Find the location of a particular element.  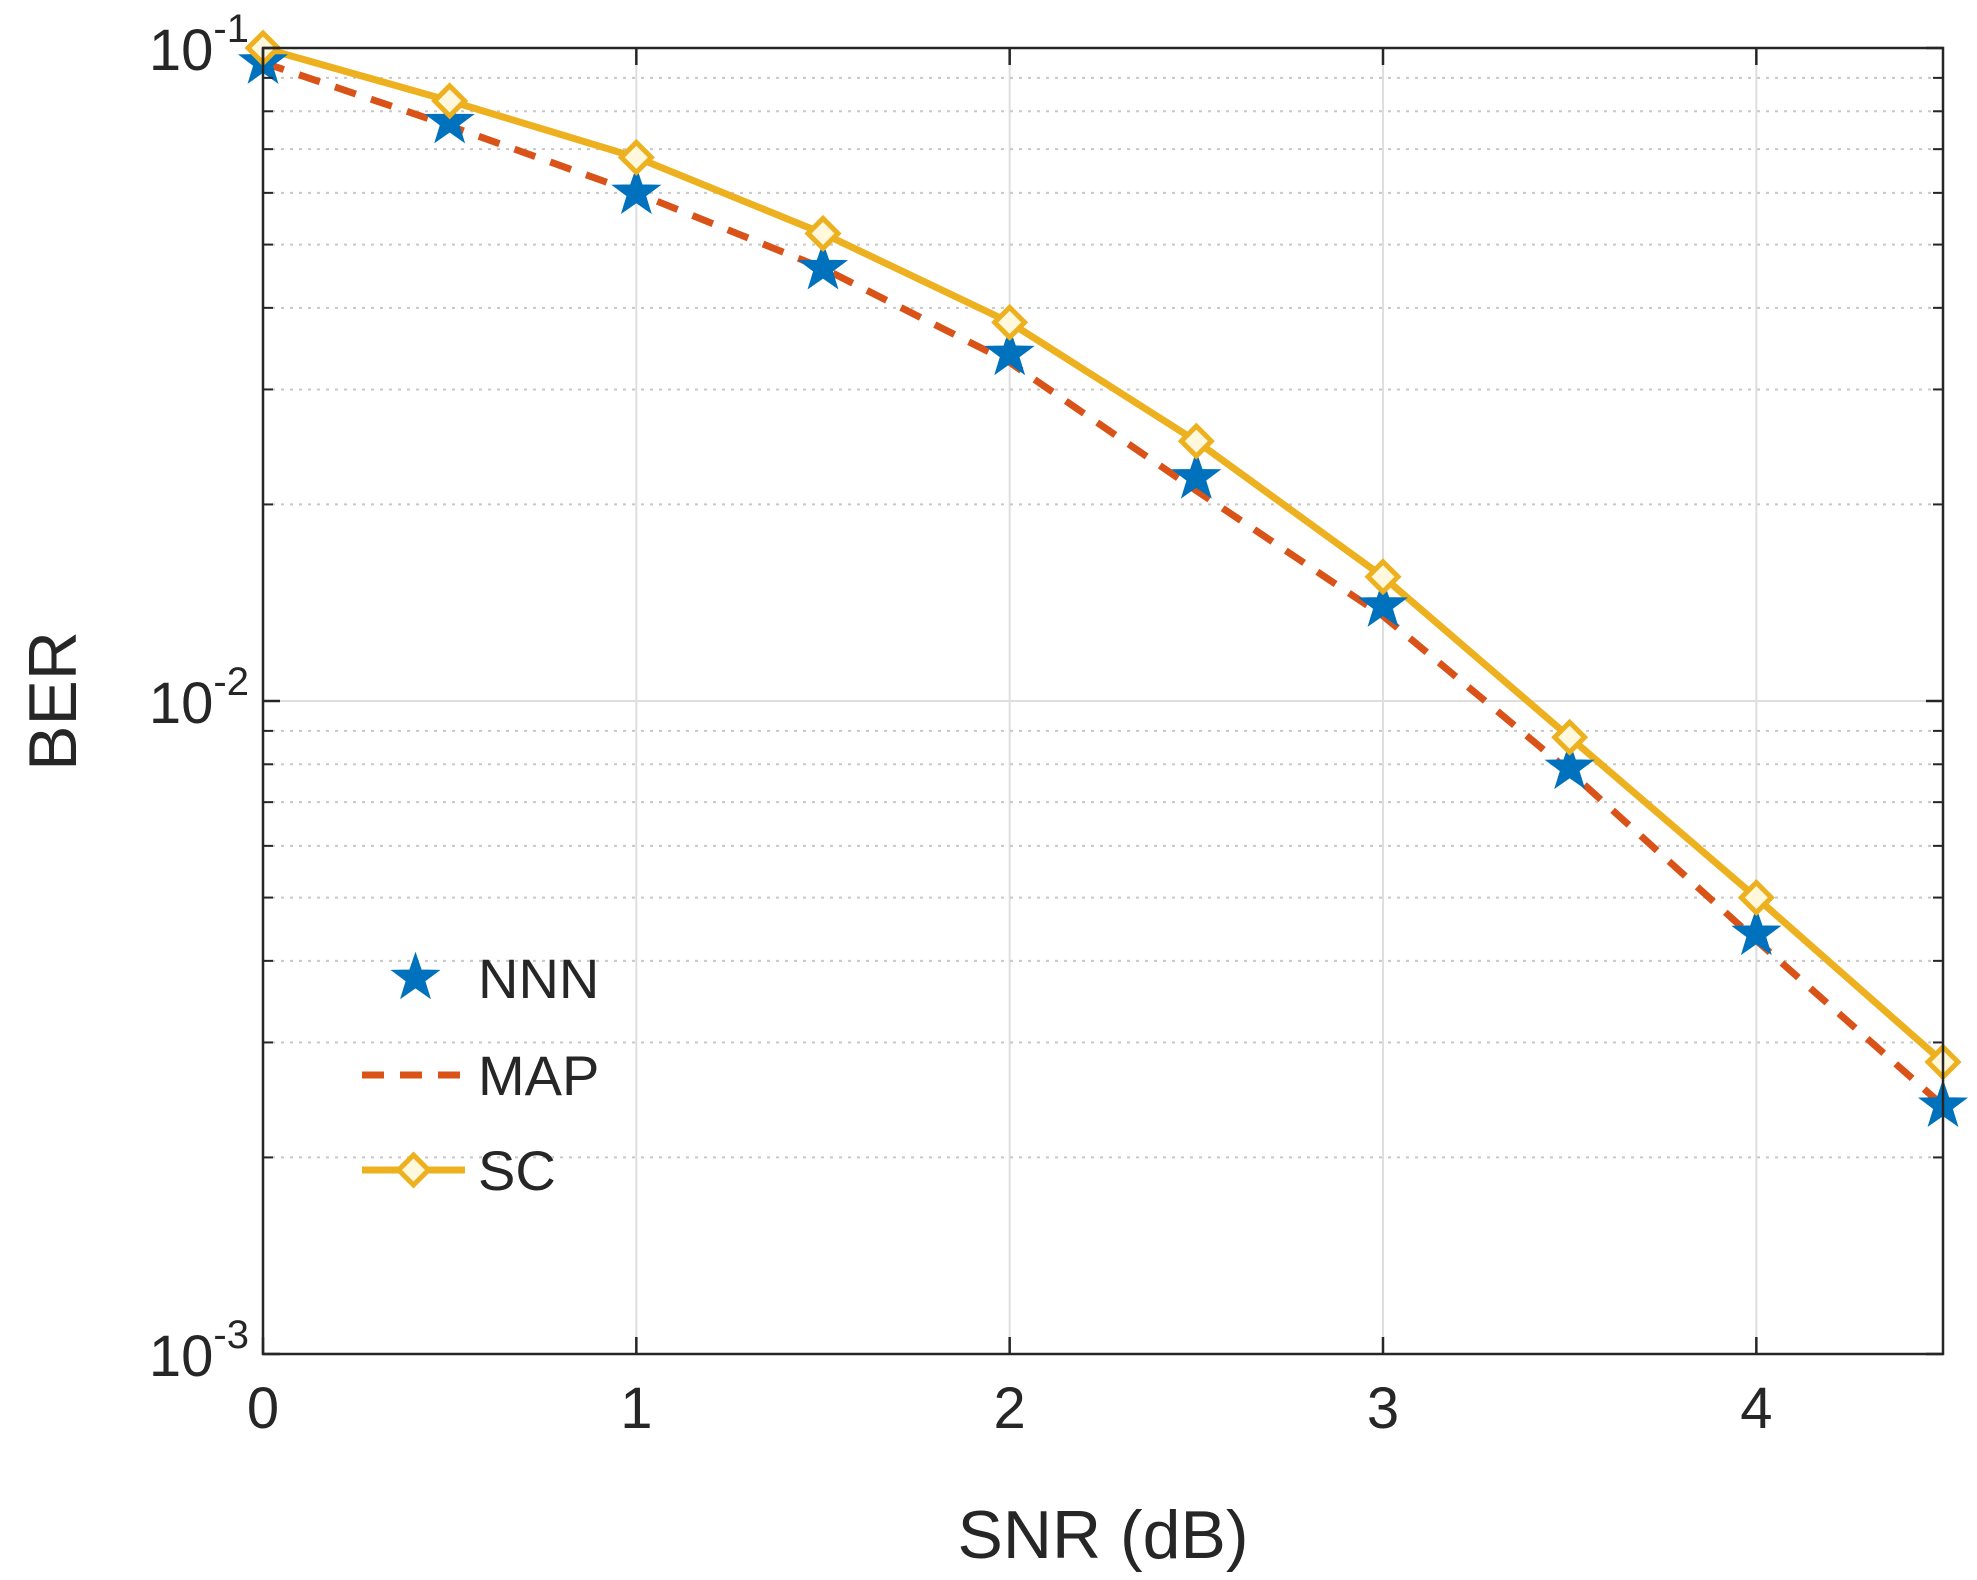

legend-label: MAP is located at coordinates (538, 1075).